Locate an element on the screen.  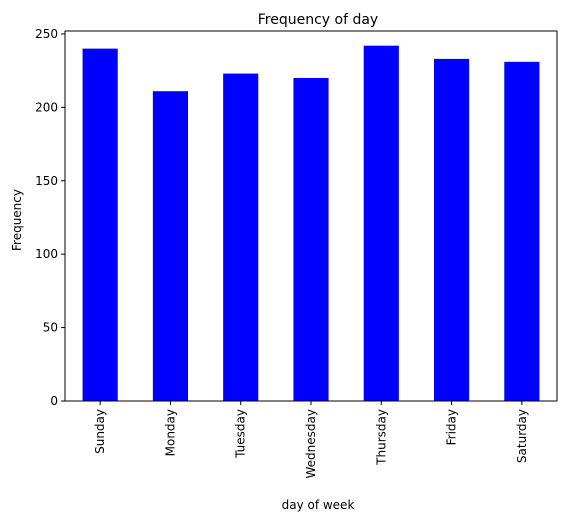
x-tick-label: Monday is located at coordinates (170, 432).